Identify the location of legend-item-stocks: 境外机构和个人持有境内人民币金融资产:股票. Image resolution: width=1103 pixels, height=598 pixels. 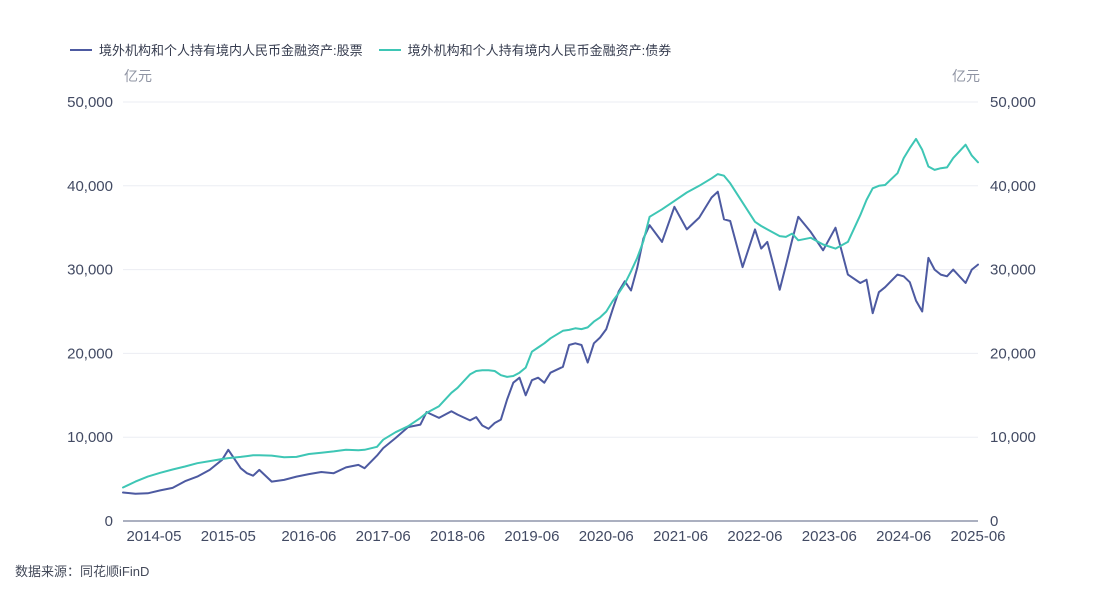
(216, 49).